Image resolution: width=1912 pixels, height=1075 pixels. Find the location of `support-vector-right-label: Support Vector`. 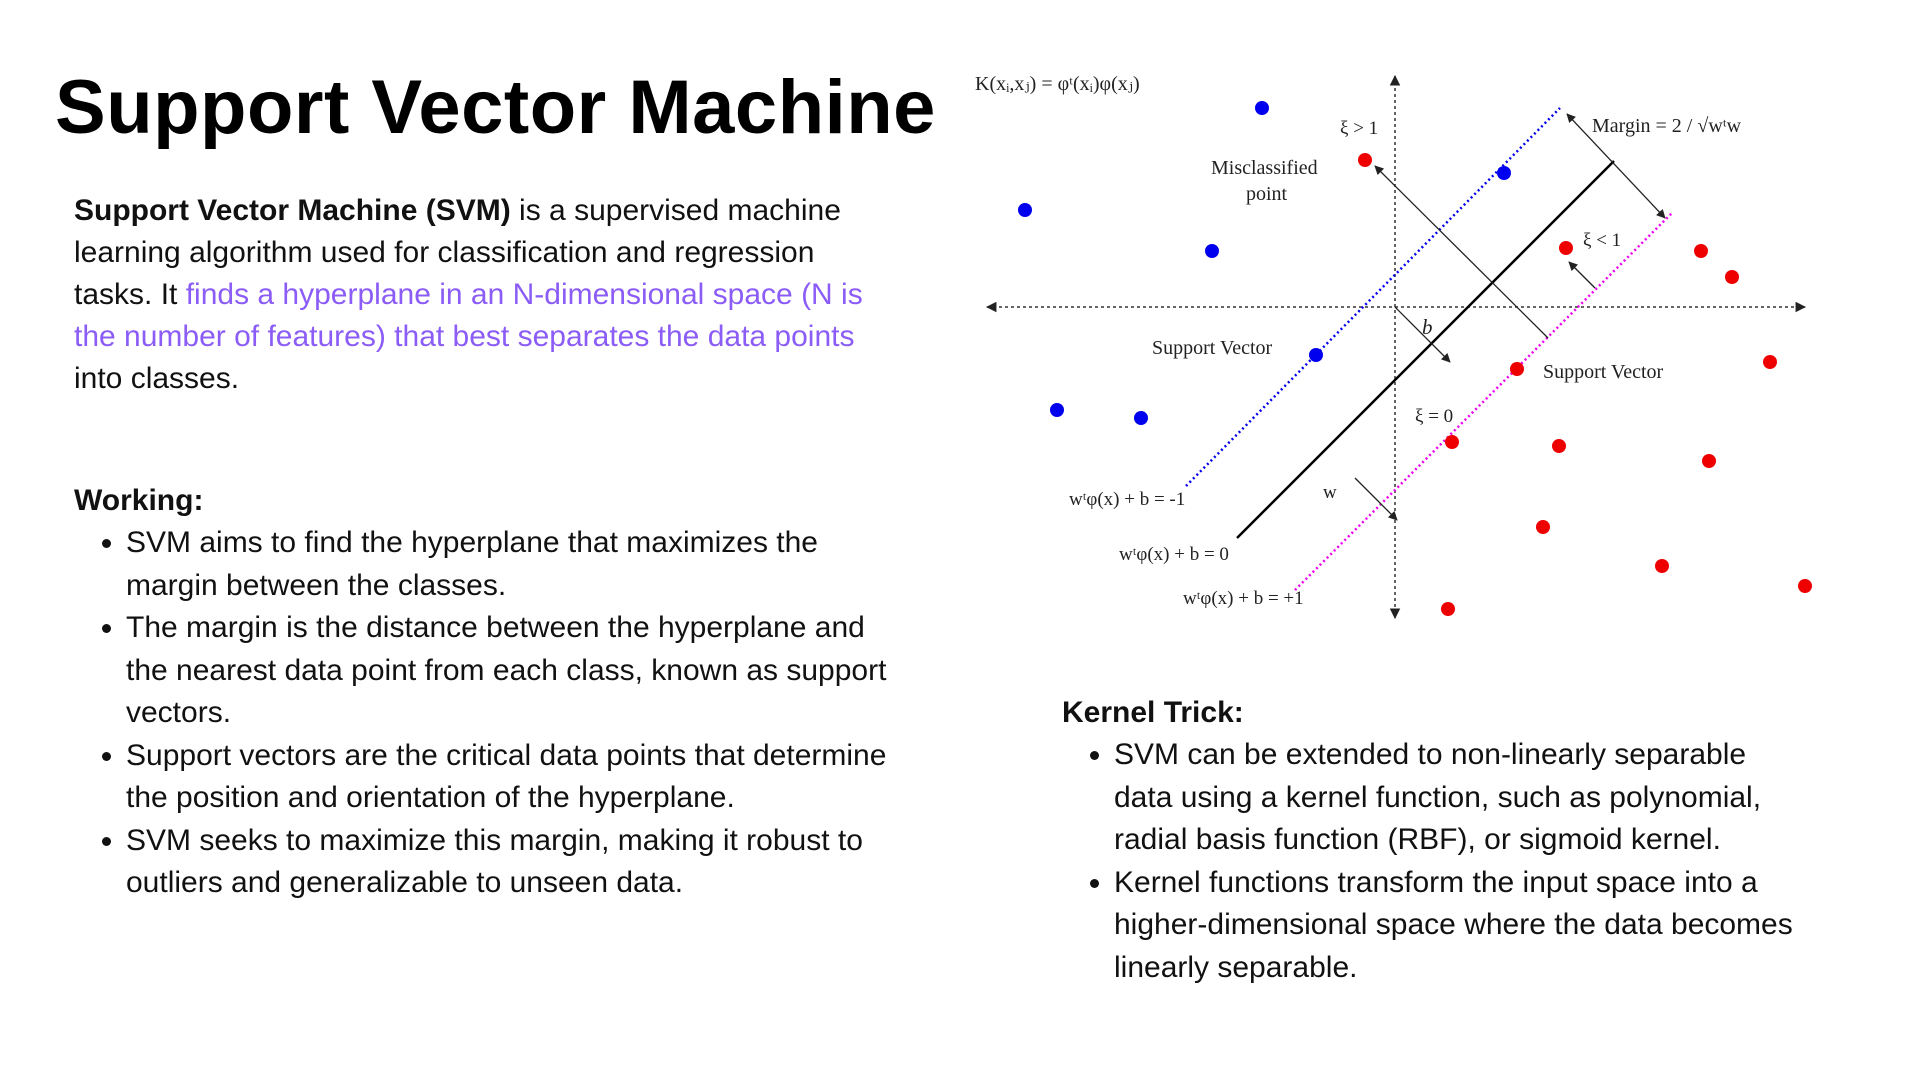

support-vector-right-label: Support Vector is located at coordinates (1603, 372).